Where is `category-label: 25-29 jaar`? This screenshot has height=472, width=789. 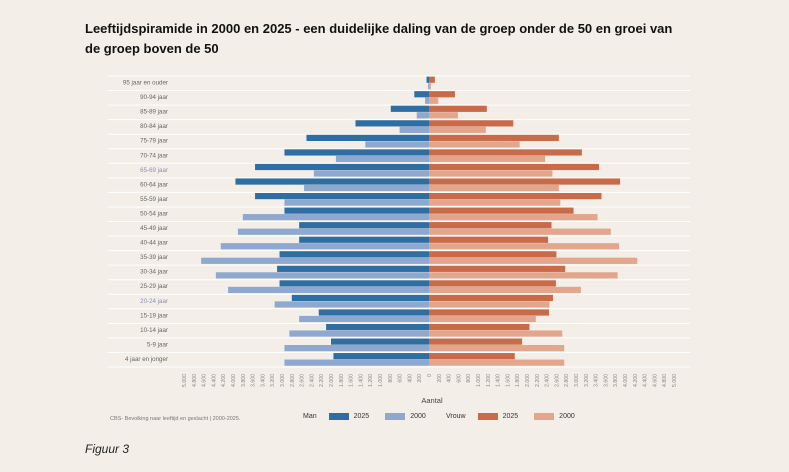 category-label: 25-29 jaar is located at coordinates (154, 286).